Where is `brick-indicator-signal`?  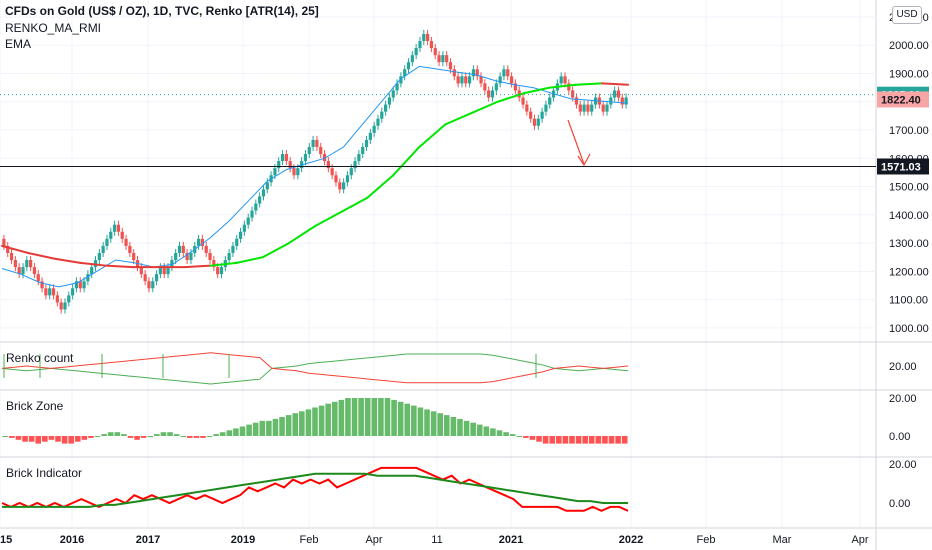 brick-indicator-signal is located at coordinates (315, 490).